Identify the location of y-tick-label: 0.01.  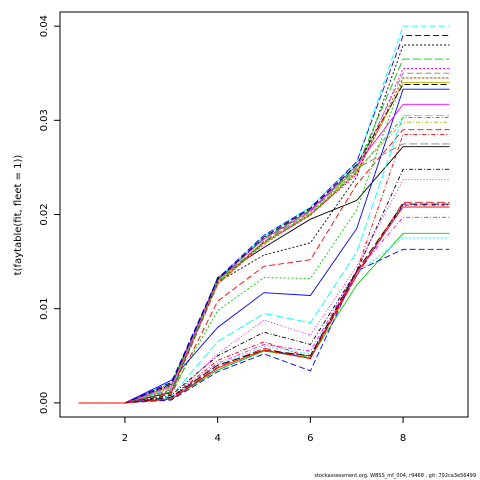
(44, 309).